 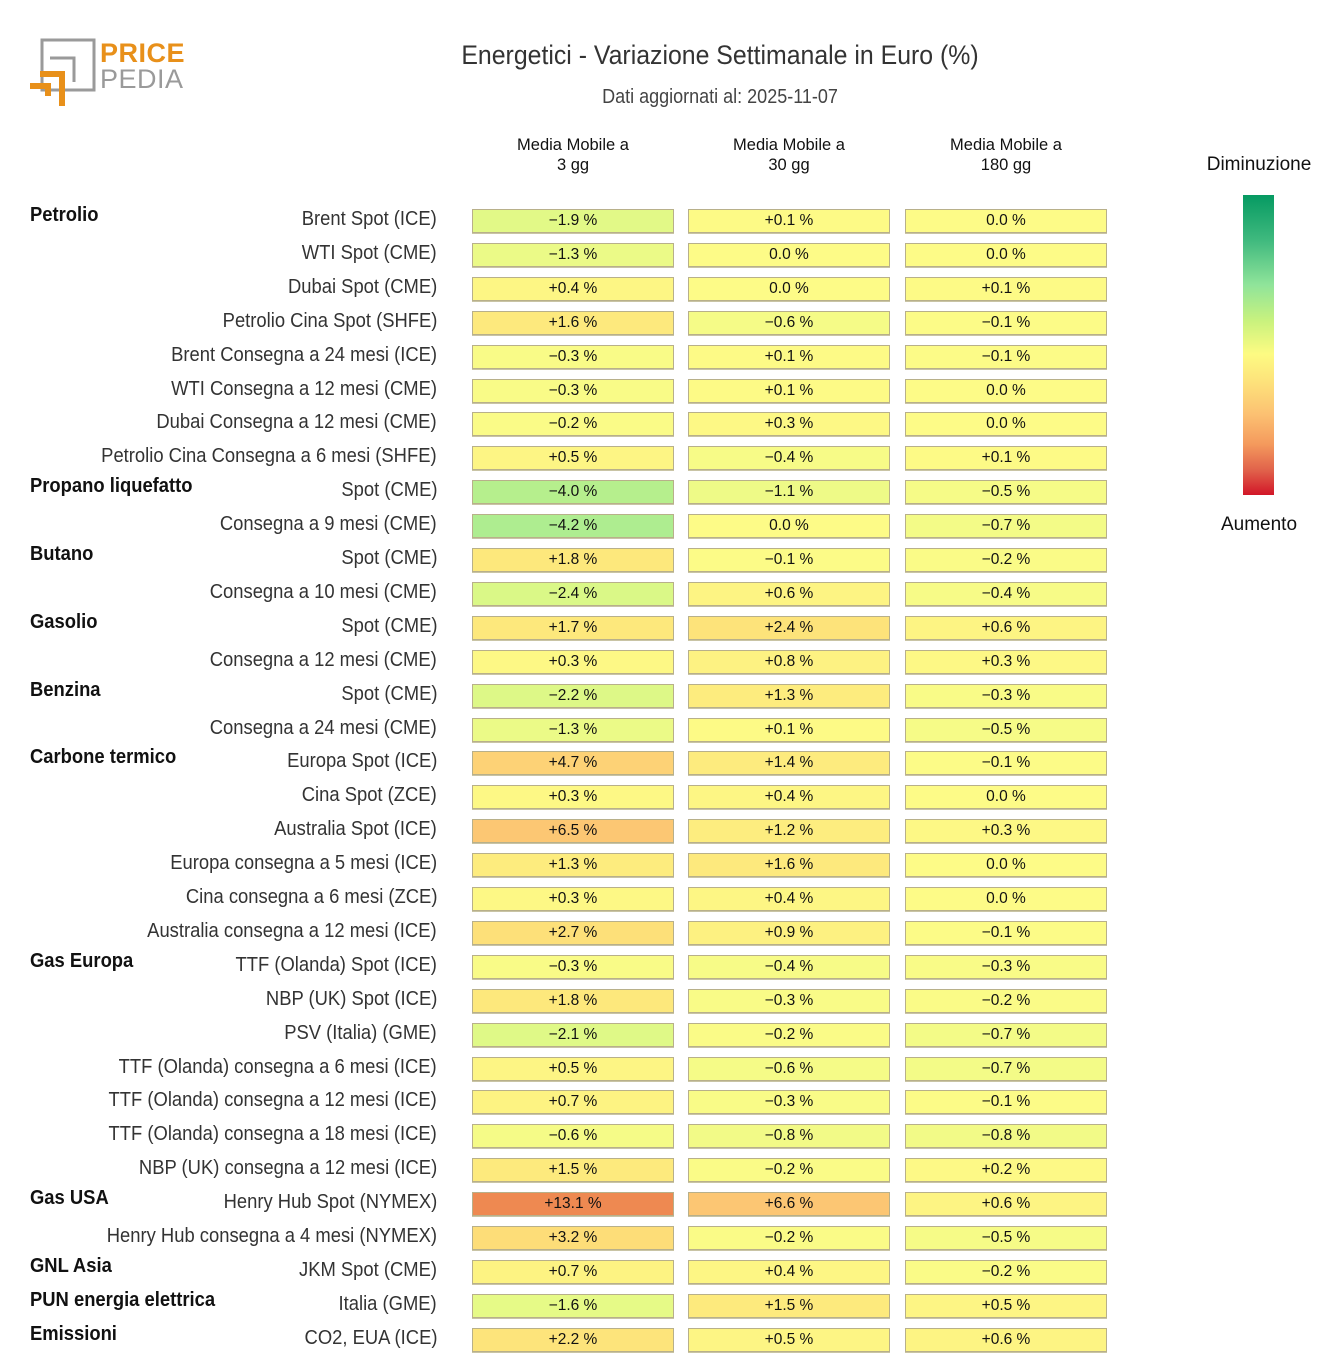 What do you see at coordinates (573, 865) in the screenshot?
I see `heatmap-cell: +1.3 %` at bounding box center [573, 865].